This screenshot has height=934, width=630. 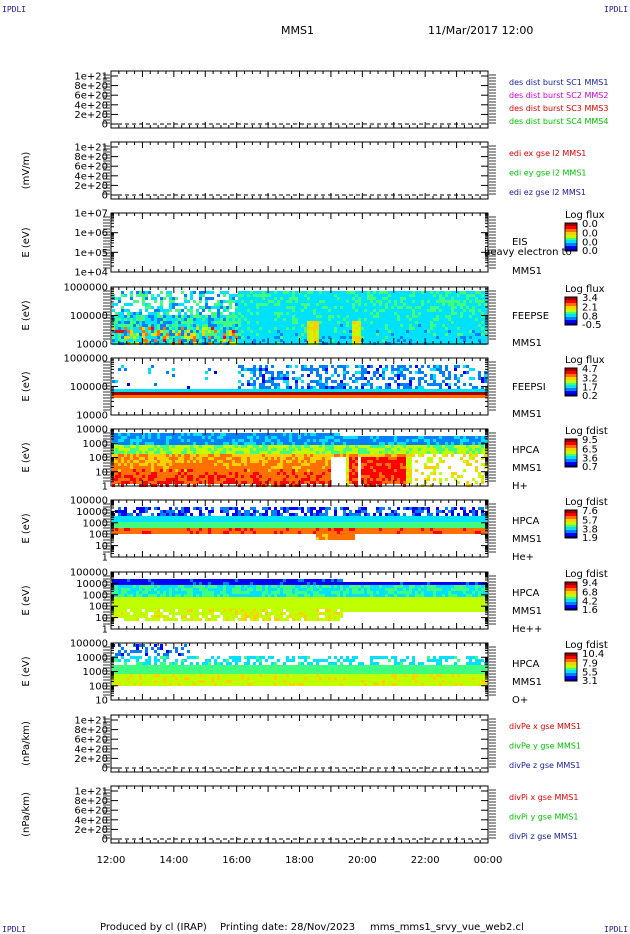 What do you see at coordinates (571, 298) in the screenshot?
I see `feepse-colorbar-cell` at bounding box center [571, 298].